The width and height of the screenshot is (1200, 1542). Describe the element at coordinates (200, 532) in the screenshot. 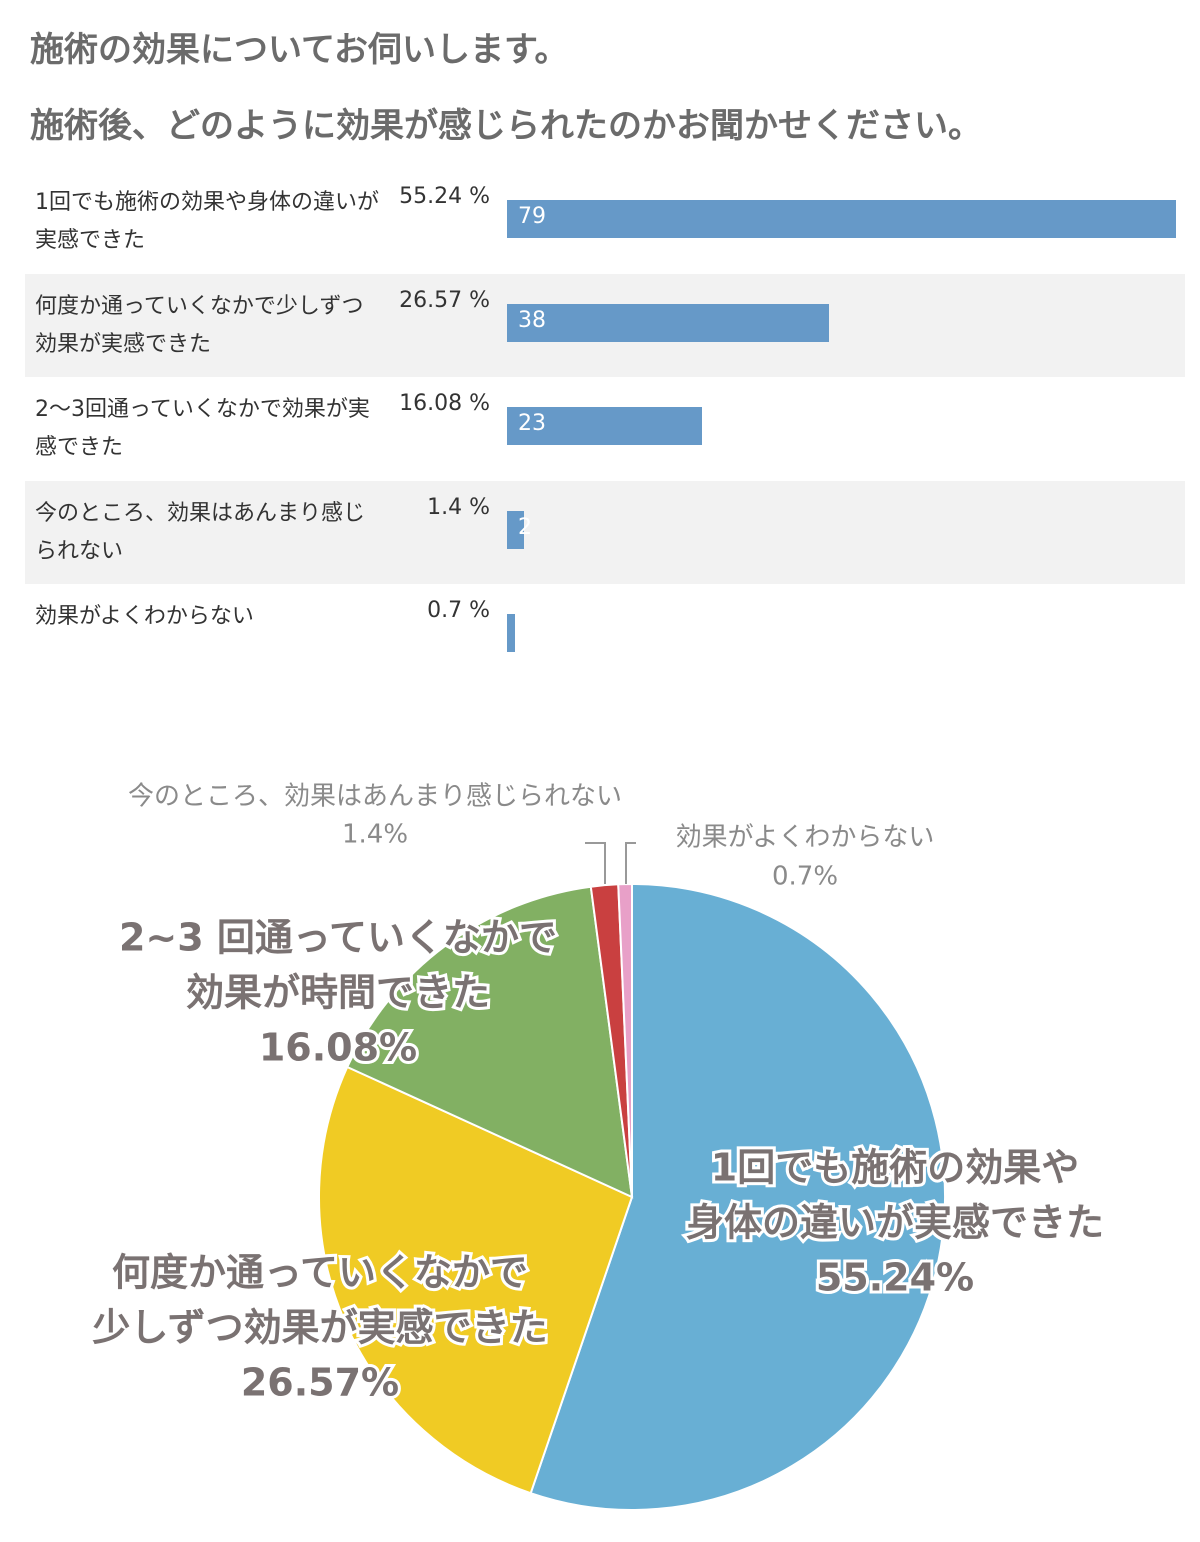

I see `category-label: 今のところ、効果はあんまり感じられない` at that location.